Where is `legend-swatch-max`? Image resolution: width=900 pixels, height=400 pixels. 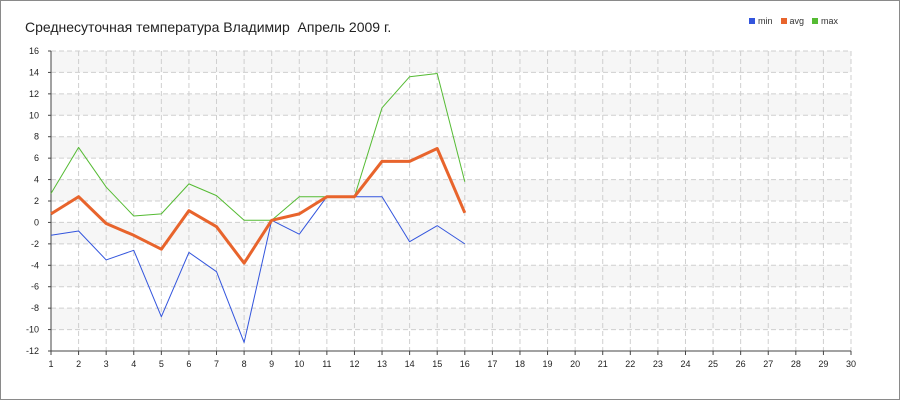
legend-swatch-max is located at coordinates (815, 21).